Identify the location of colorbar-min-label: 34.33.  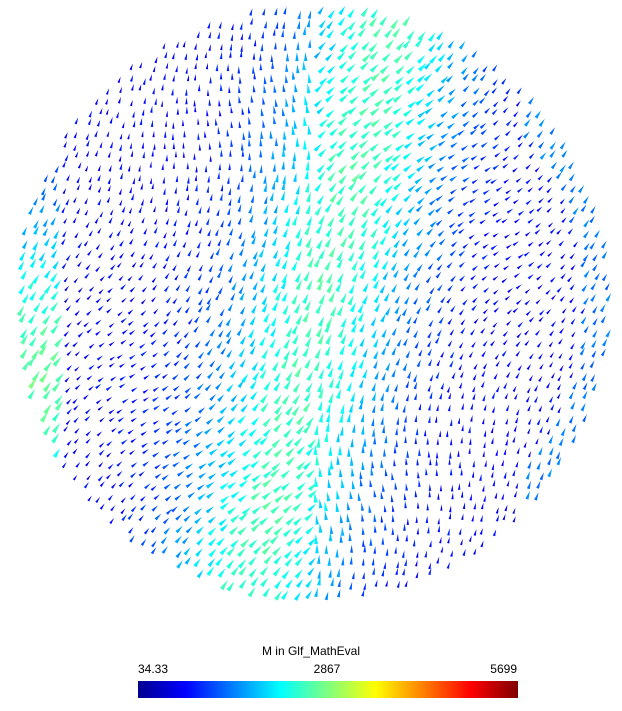
(153, 669).